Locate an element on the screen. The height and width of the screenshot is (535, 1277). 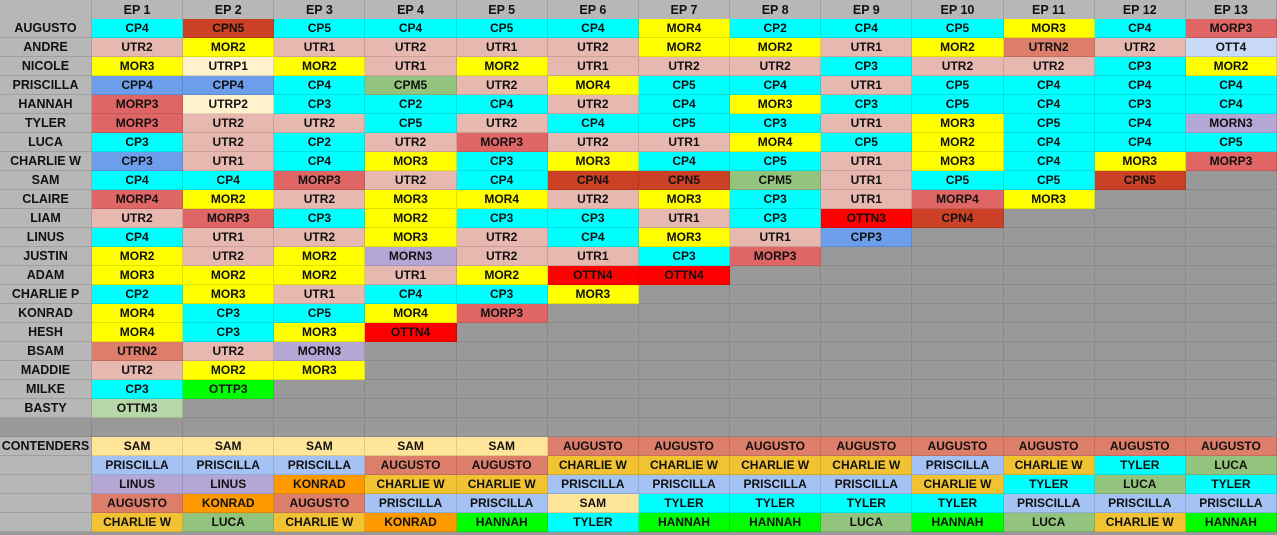
row-label: PRISCILLA is located at coordinates (46, 85).